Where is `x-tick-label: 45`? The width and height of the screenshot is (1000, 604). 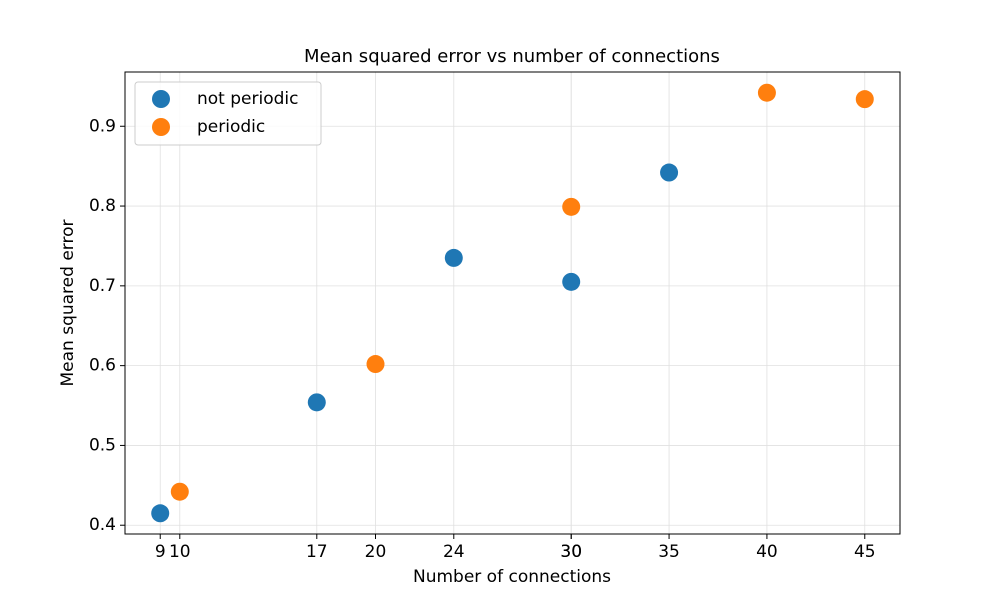
x-tick-label: 45 is located at coordinates (865, 552).